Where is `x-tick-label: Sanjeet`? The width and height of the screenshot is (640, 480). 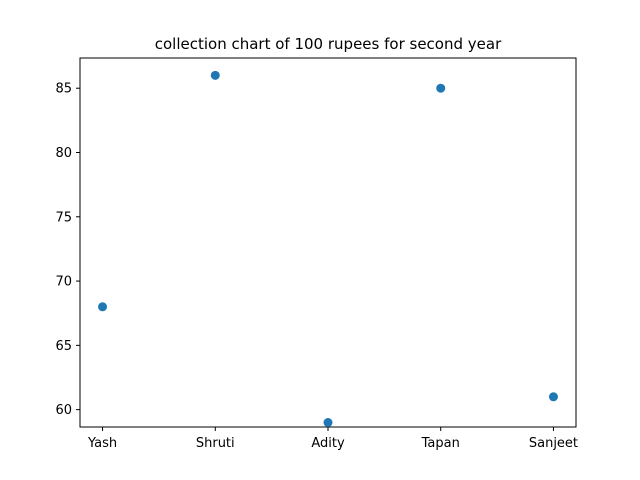 x-tick-label: Sanjeet is located at coordinates (553, 443).